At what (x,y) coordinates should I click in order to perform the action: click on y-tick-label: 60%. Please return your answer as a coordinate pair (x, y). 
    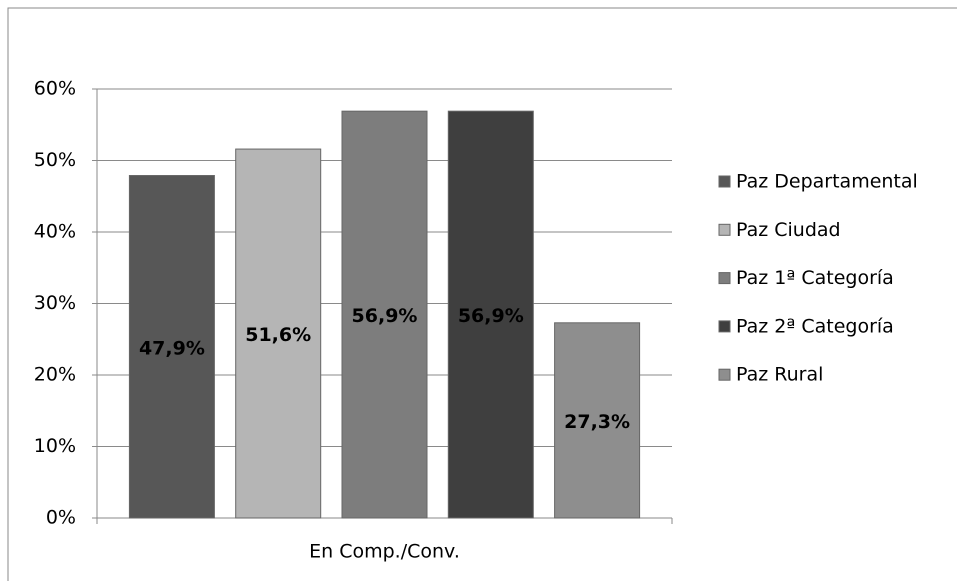
    Looking at the image, I should click on (55, 89).